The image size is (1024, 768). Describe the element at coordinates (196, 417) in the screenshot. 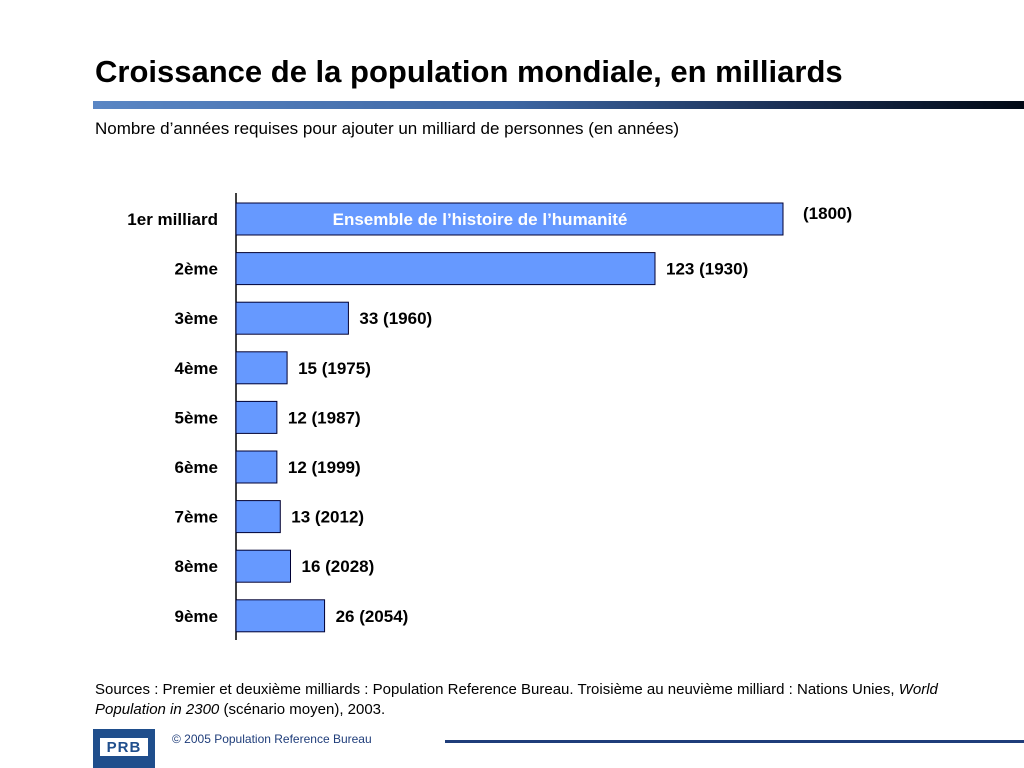

I see `category-label: 5ème` at that location.